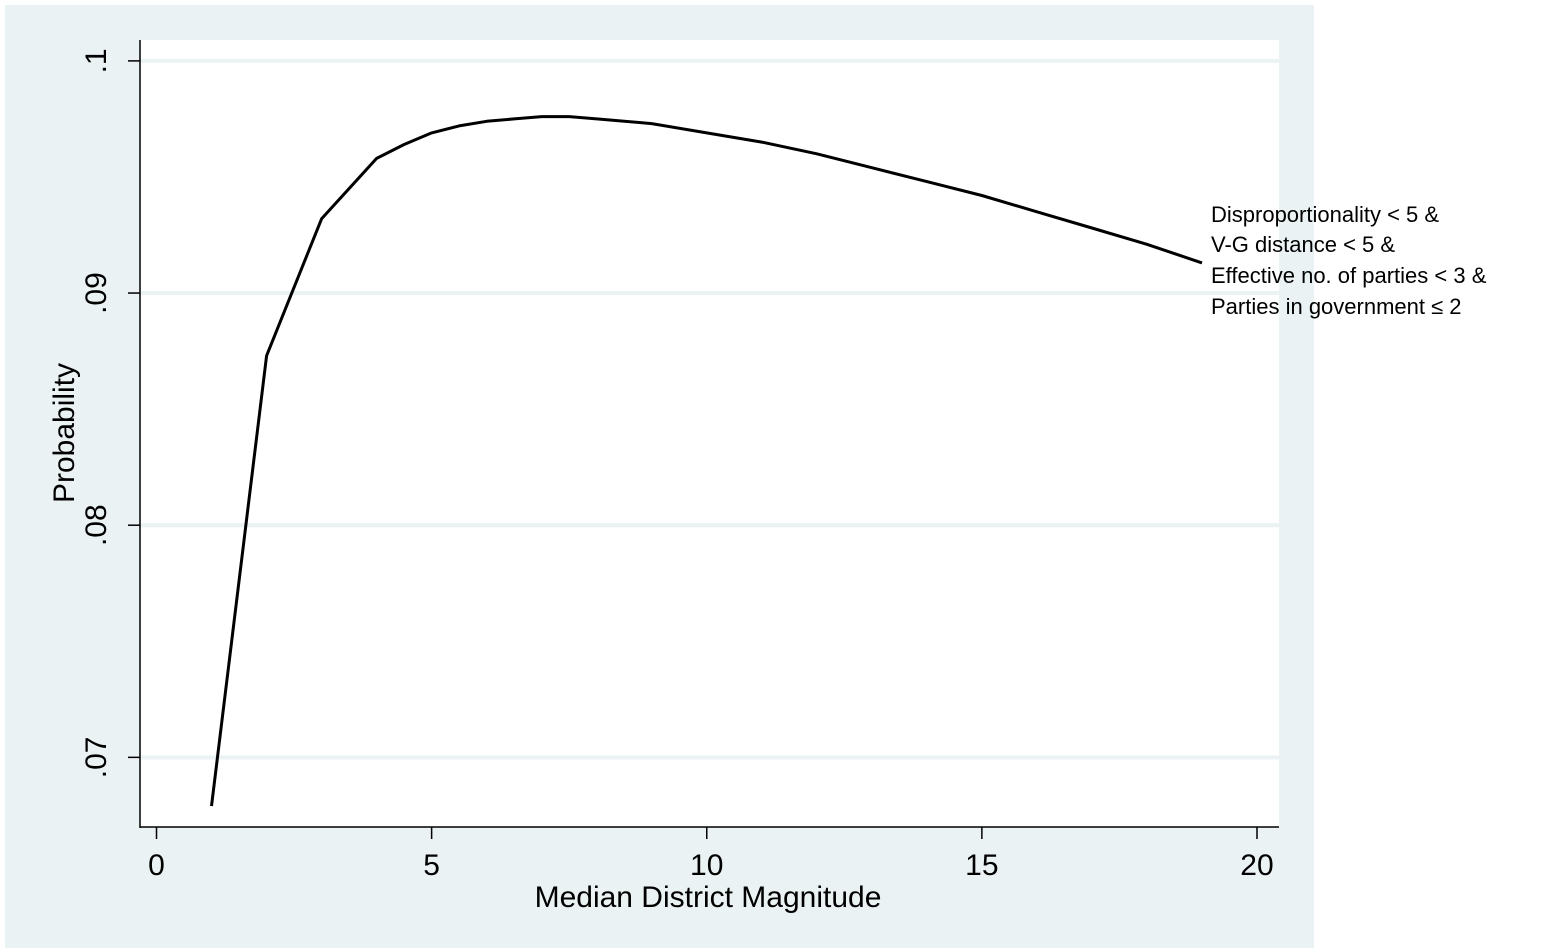  What do you see at coordinates (981, 865) in the screenshot?
I see `x-tick-label-3: 15` at bounding box center [981, 865].